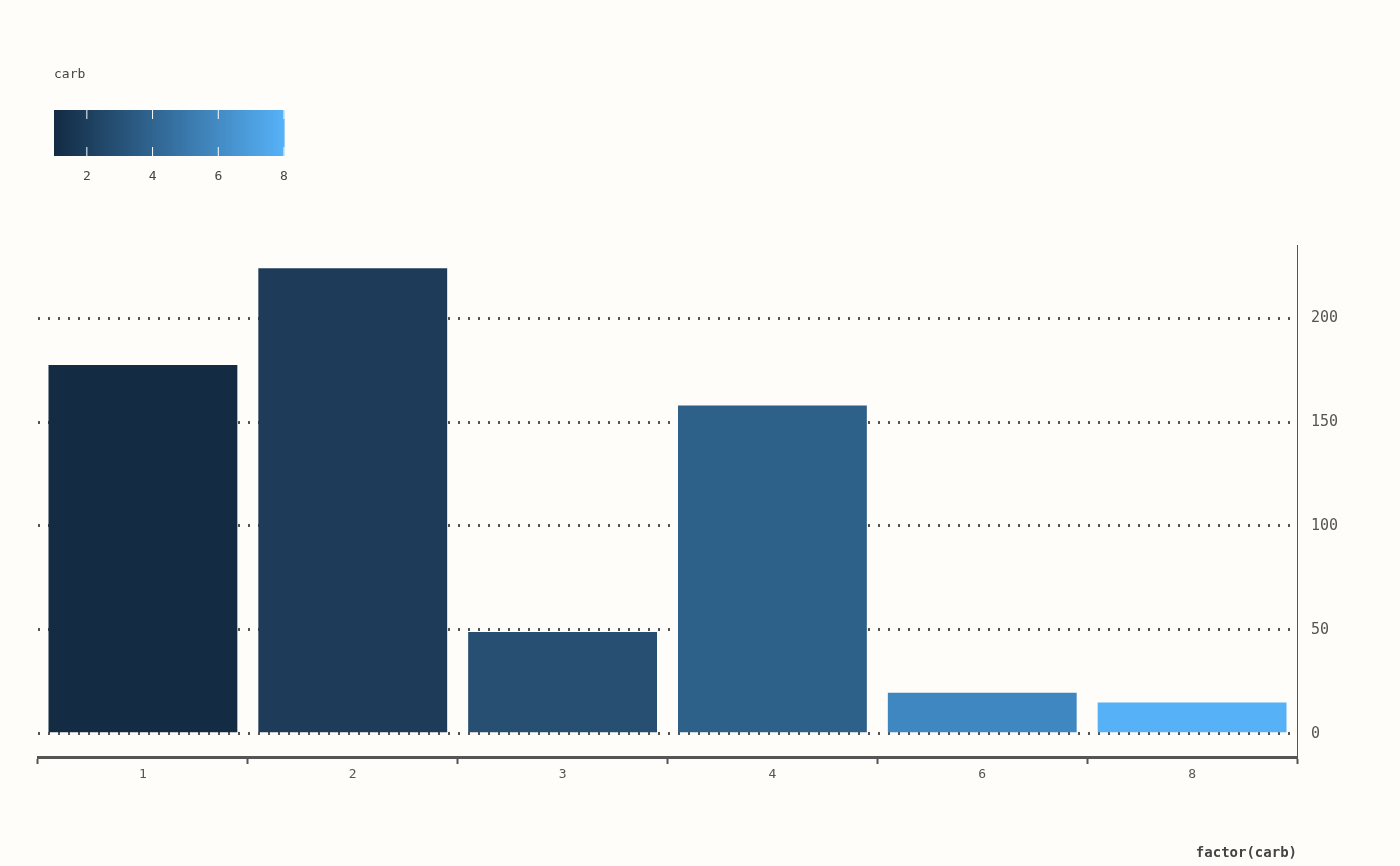 Image resolution: width=1400 pixels, height=866 pixels. Describe the element at coordinates (352, 774) in the screenshot. I see `x-tick-label: 2` at that location.